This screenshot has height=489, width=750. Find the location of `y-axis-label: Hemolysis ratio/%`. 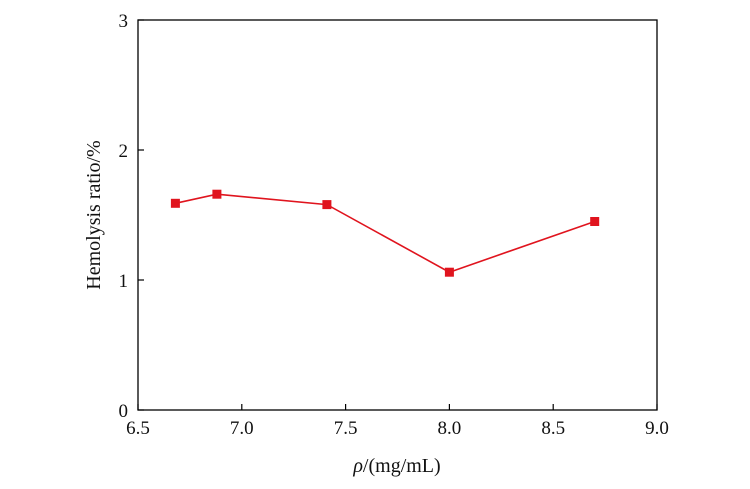

y-axis-label: Hemolysis ratio/% is located at coordinates (94, 214).